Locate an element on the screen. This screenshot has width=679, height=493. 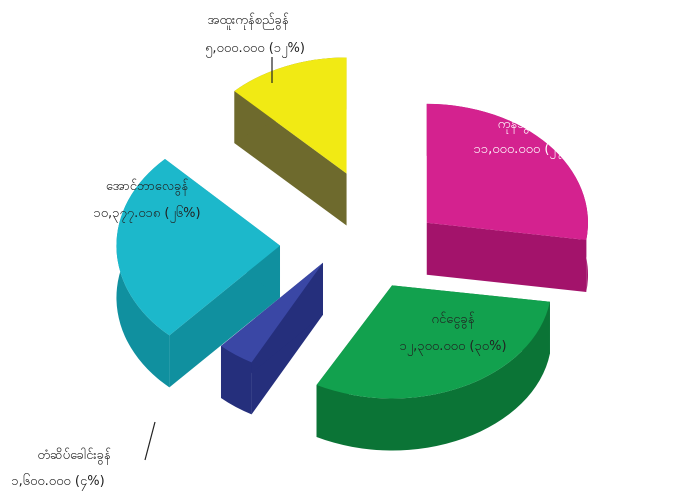
slice-label-value: ၁၂,၃၀၀.၀၀၀ (၃၀%) is located at coordinates (452, 347).